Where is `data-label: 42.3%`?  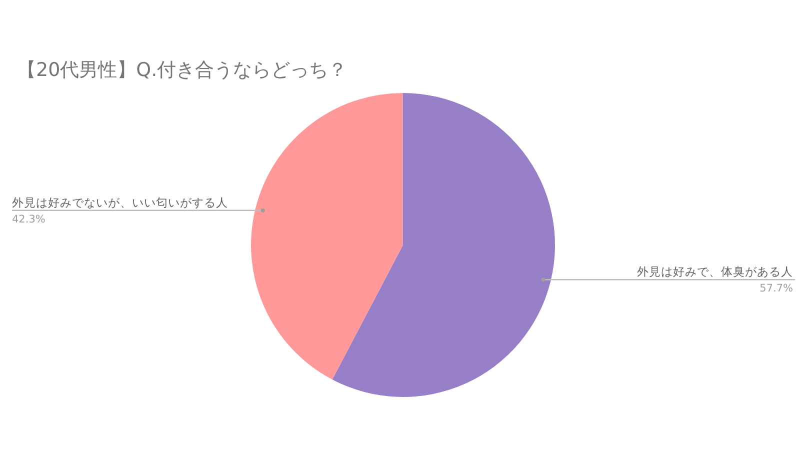
data-label: 42.3% is located at coordinates (29, 219).